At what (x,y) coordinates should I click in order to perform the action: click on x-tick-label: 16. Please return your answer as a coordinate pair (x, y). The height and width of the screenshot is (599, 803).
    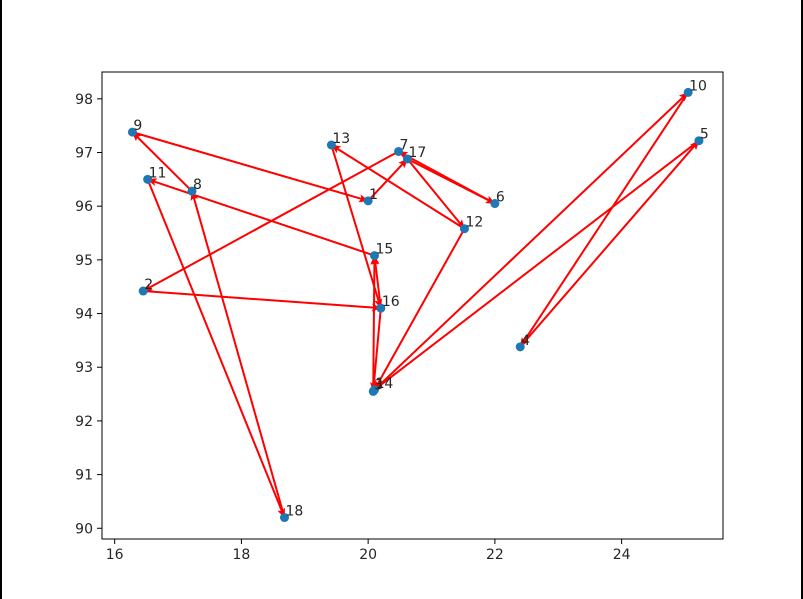
    Looking at the image, I should click on (115, 555).